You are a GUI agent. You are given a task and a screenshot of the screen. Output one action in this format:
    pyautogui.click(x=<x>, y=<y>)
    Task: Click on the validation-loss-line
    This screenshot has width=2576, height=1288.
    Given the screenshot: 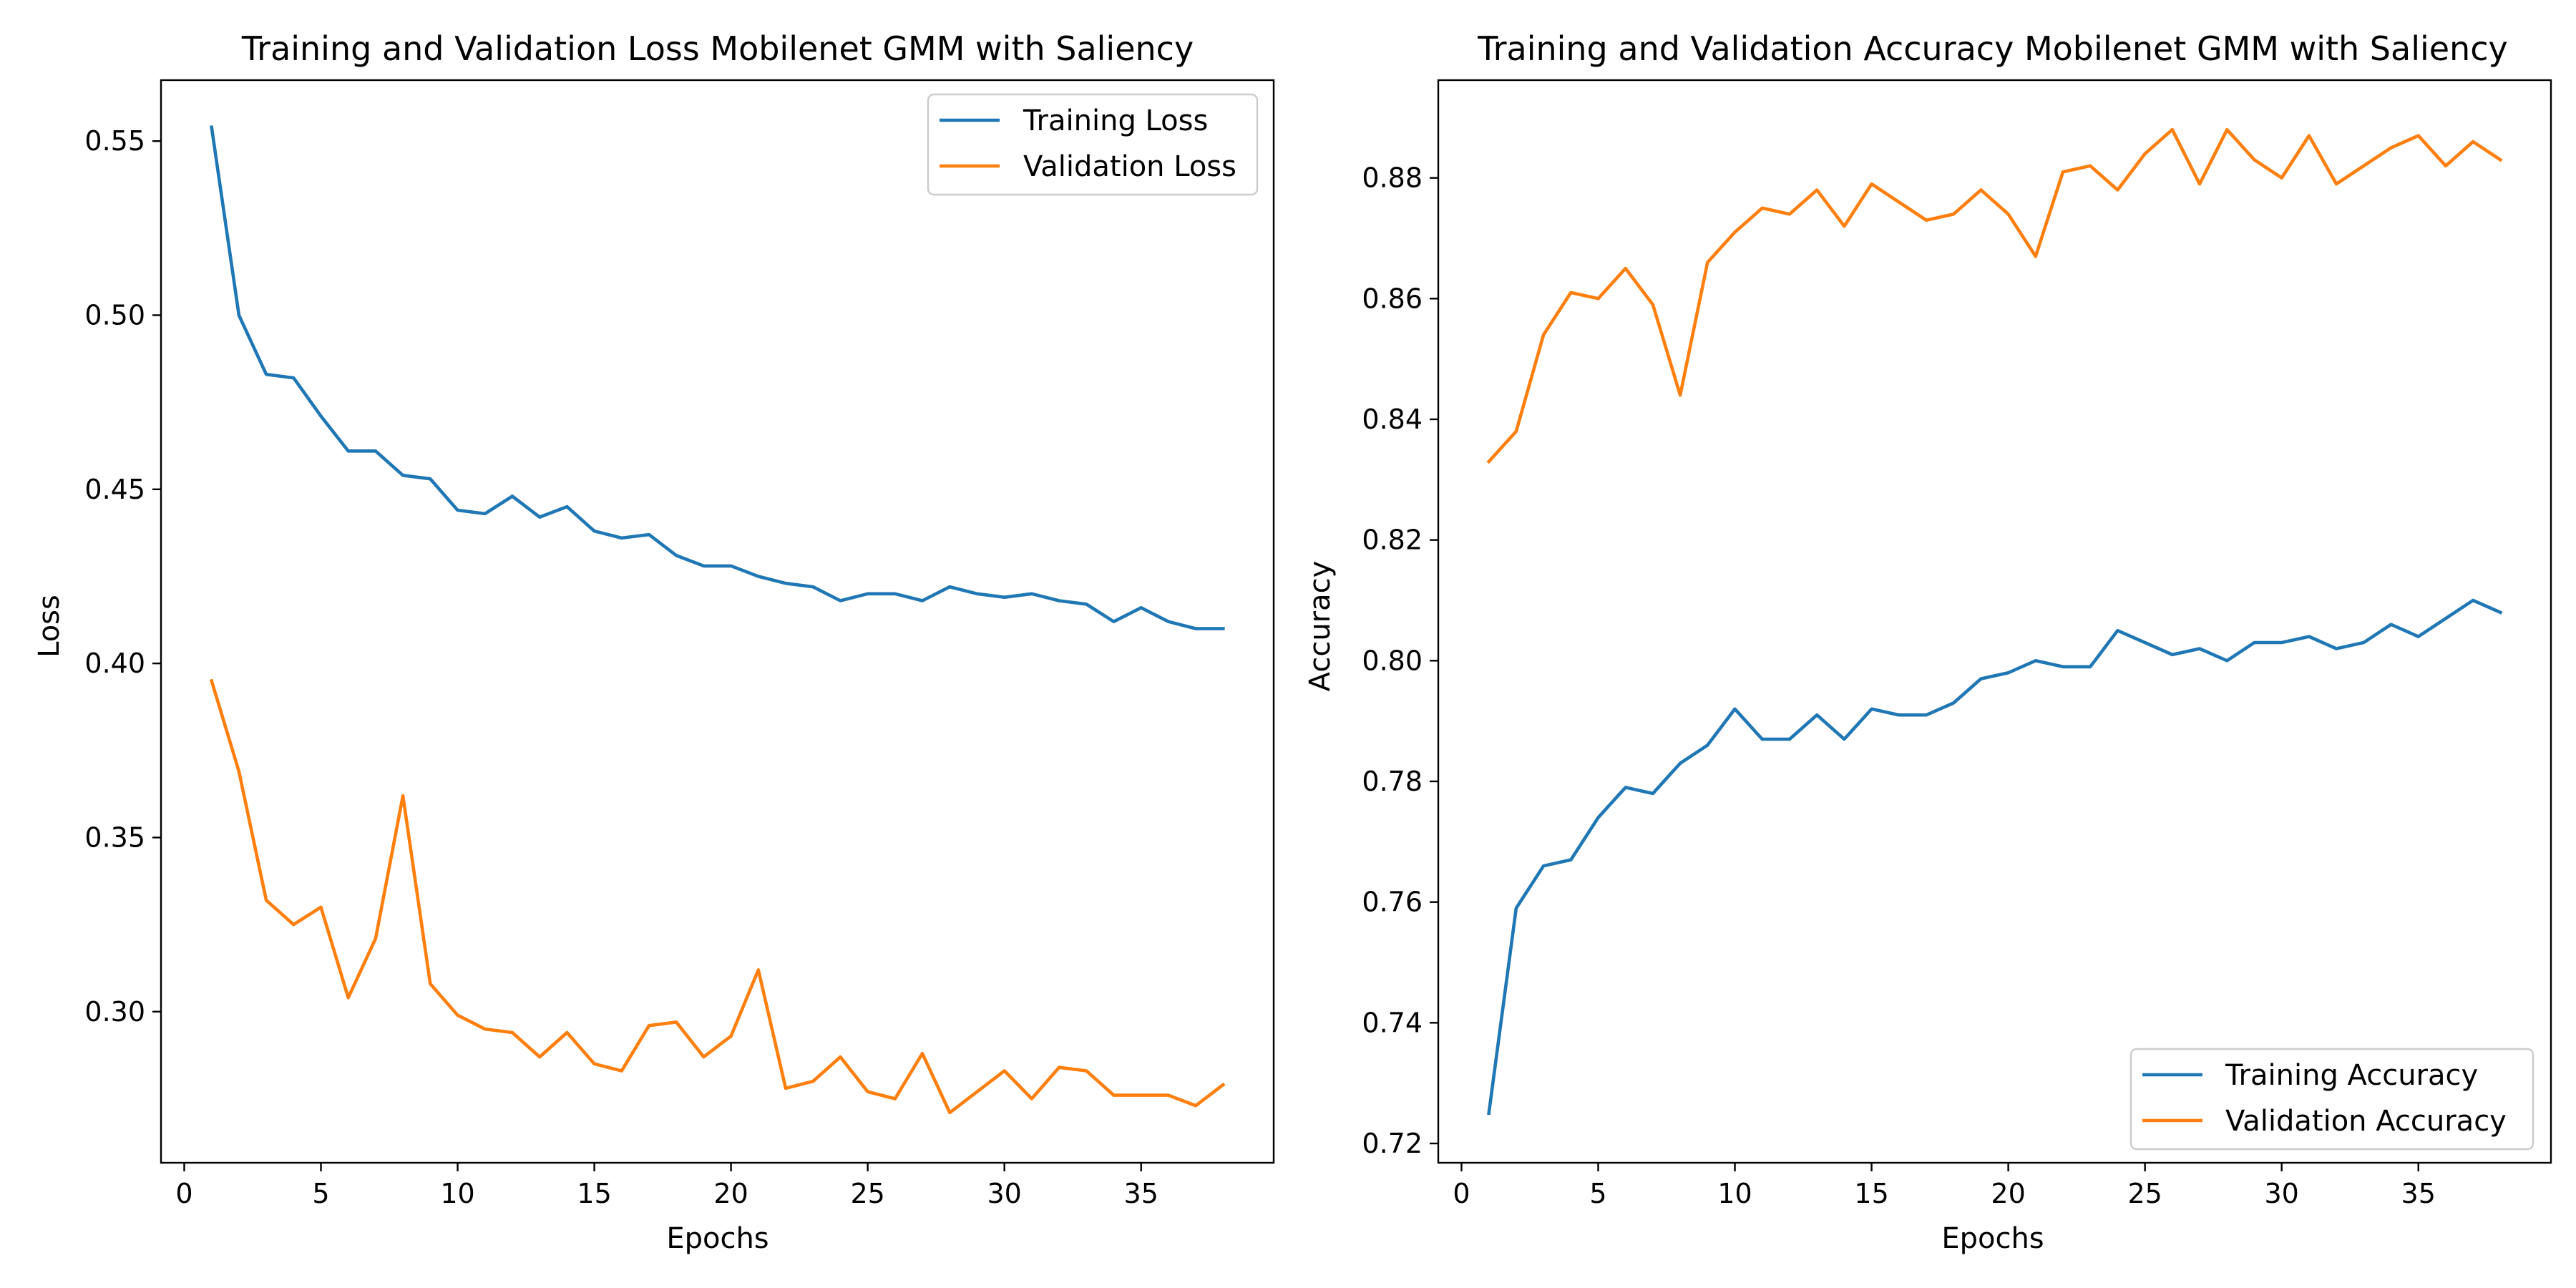 What is the action you would take?
    pyautogui.click(x=717, y=896)
    